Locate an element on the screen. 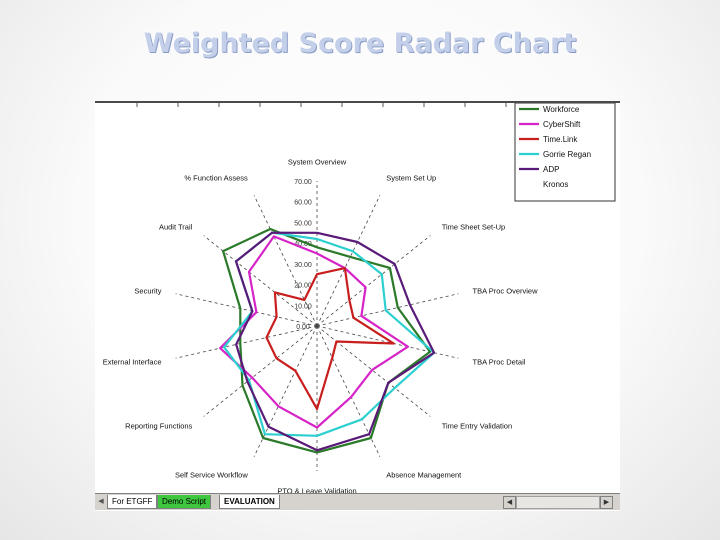  scale-label: 40.00 is located at coordinates (303, 244).